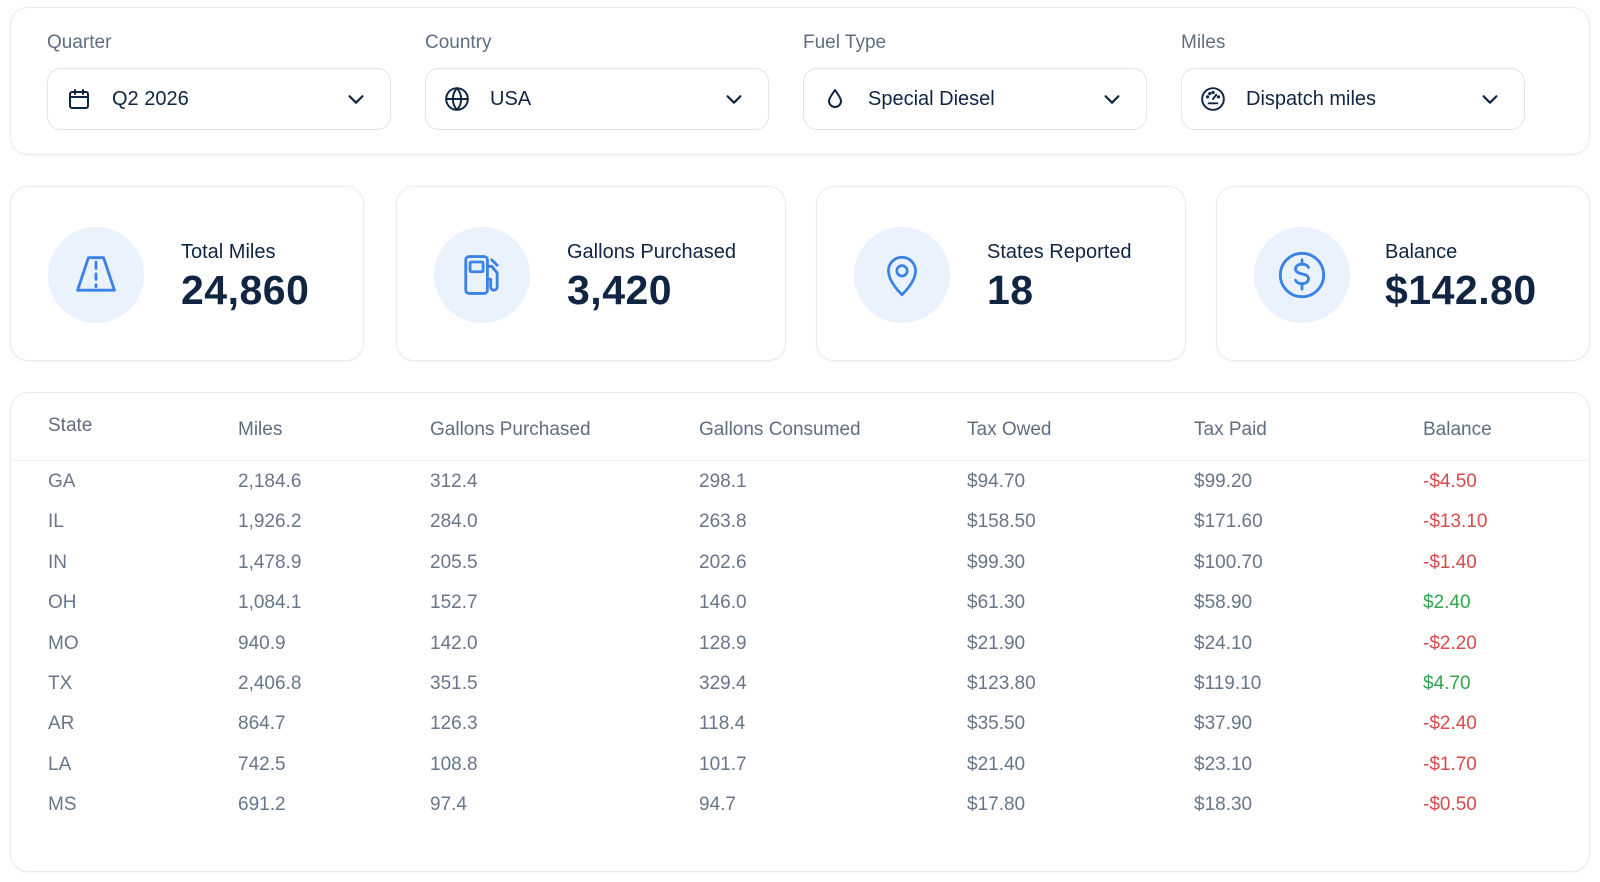 This screenshot has height=882, width=1600. Describe the element at coordinates (511, 98) in the screenshot. I see `country-value: USA` at that location.